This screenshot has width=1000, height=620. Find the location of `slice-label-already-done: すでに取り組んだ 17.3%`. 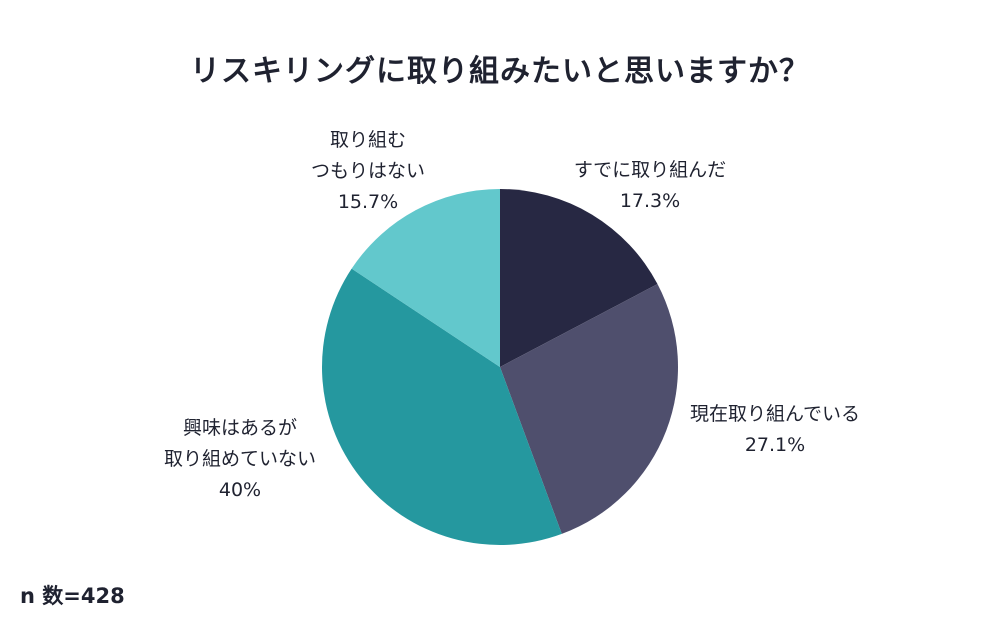

slice-label-already-done: すでに取り組んだ 17.3% is located at coordinates (650, 186).